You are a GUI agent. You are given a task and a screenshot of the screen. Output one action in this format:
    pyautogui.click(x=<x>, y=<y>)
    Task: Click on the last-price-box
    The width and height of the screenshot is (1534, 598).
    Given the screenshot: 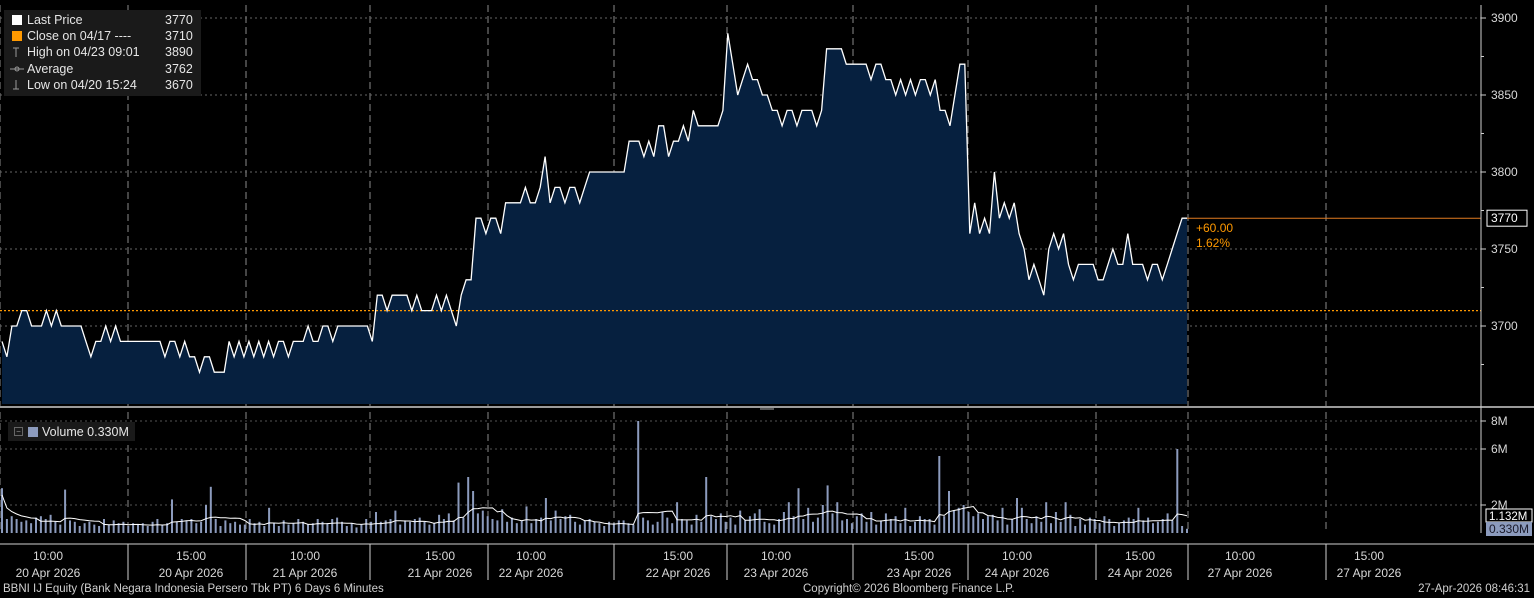 What is the action you would take?
    pyautogui.click(x=1507, y=218)
    